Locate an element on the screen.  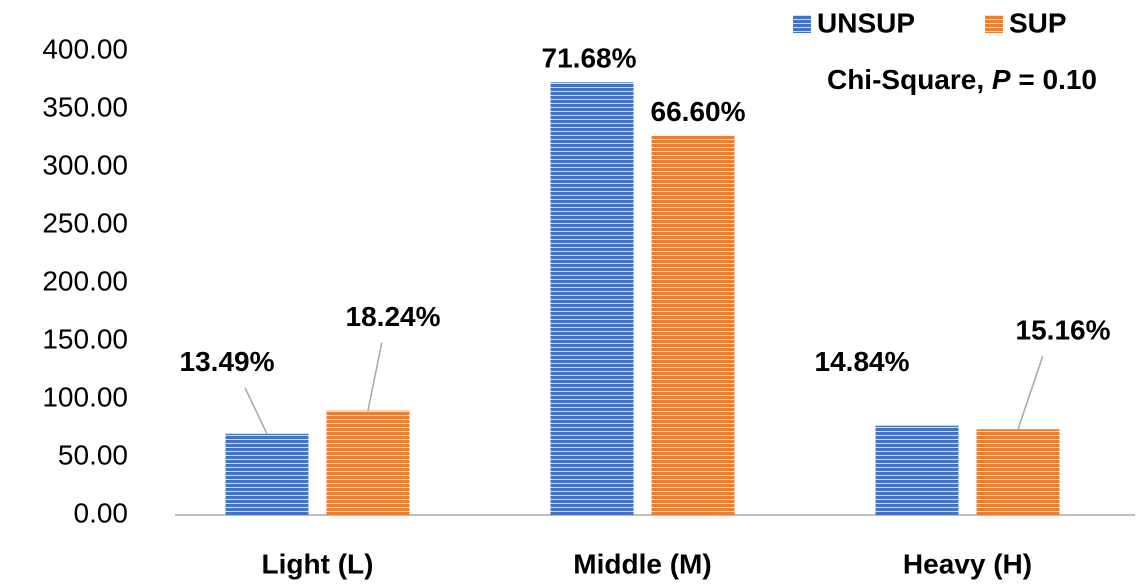
y-tick-label: 0.00 is located at coordinates (101, 512).